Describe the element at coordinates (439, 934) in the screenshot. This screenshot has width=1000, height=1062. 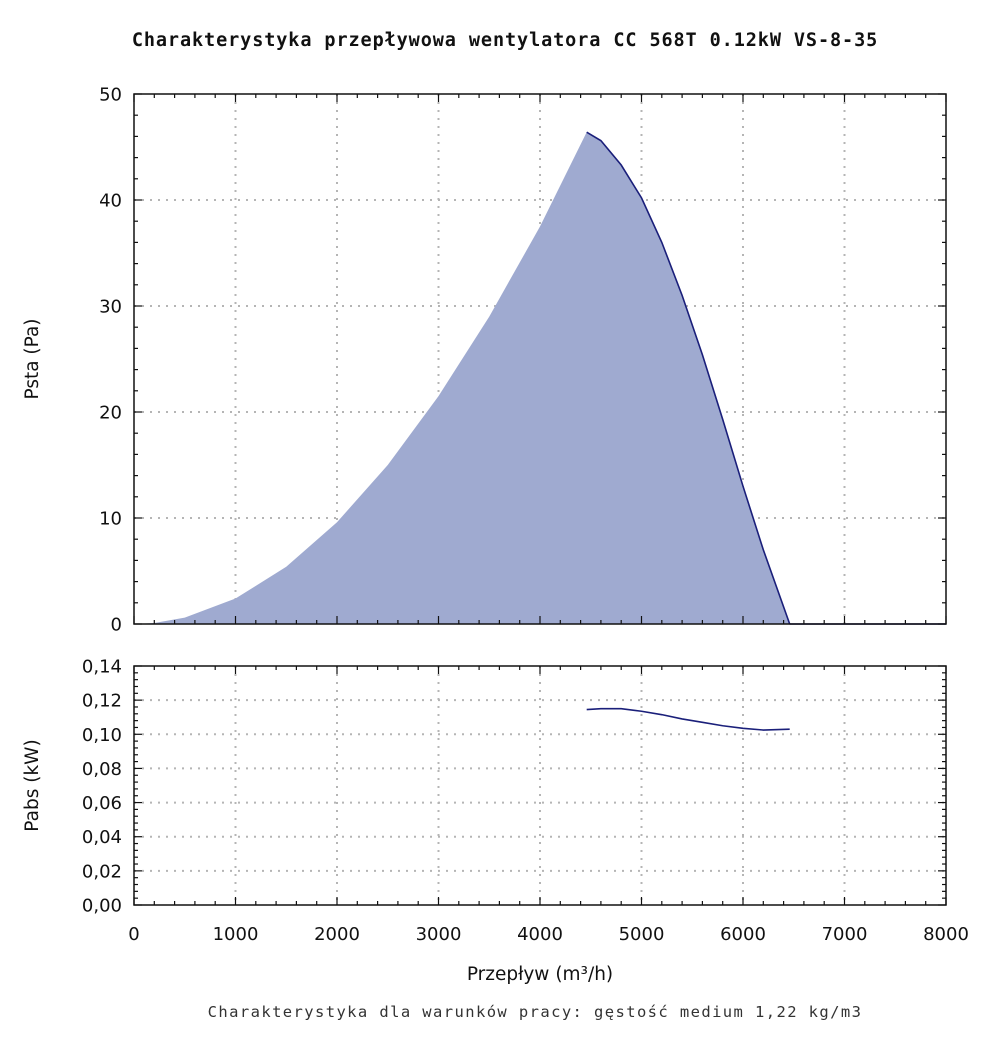
I see `x-tick-label: 3000` at that location.